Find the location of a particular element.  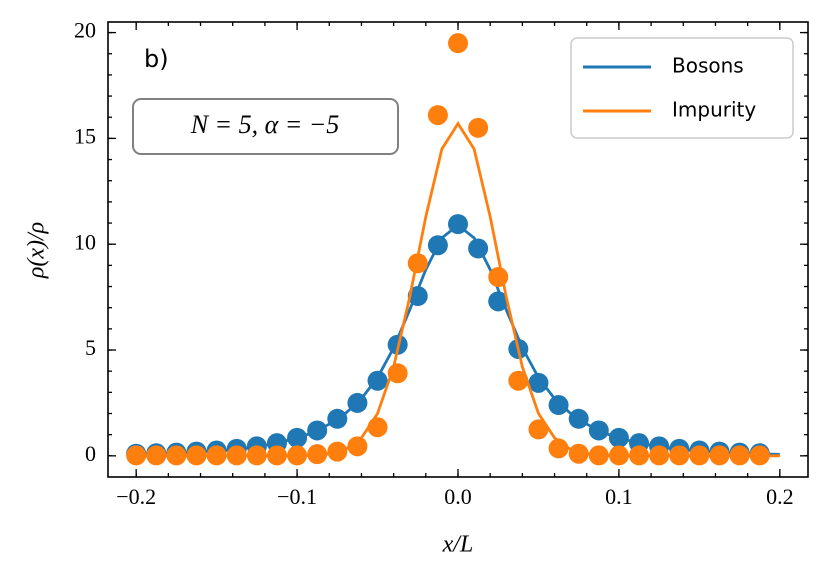

x-tick-label: −0.1 is located at coordinates (297, 496).